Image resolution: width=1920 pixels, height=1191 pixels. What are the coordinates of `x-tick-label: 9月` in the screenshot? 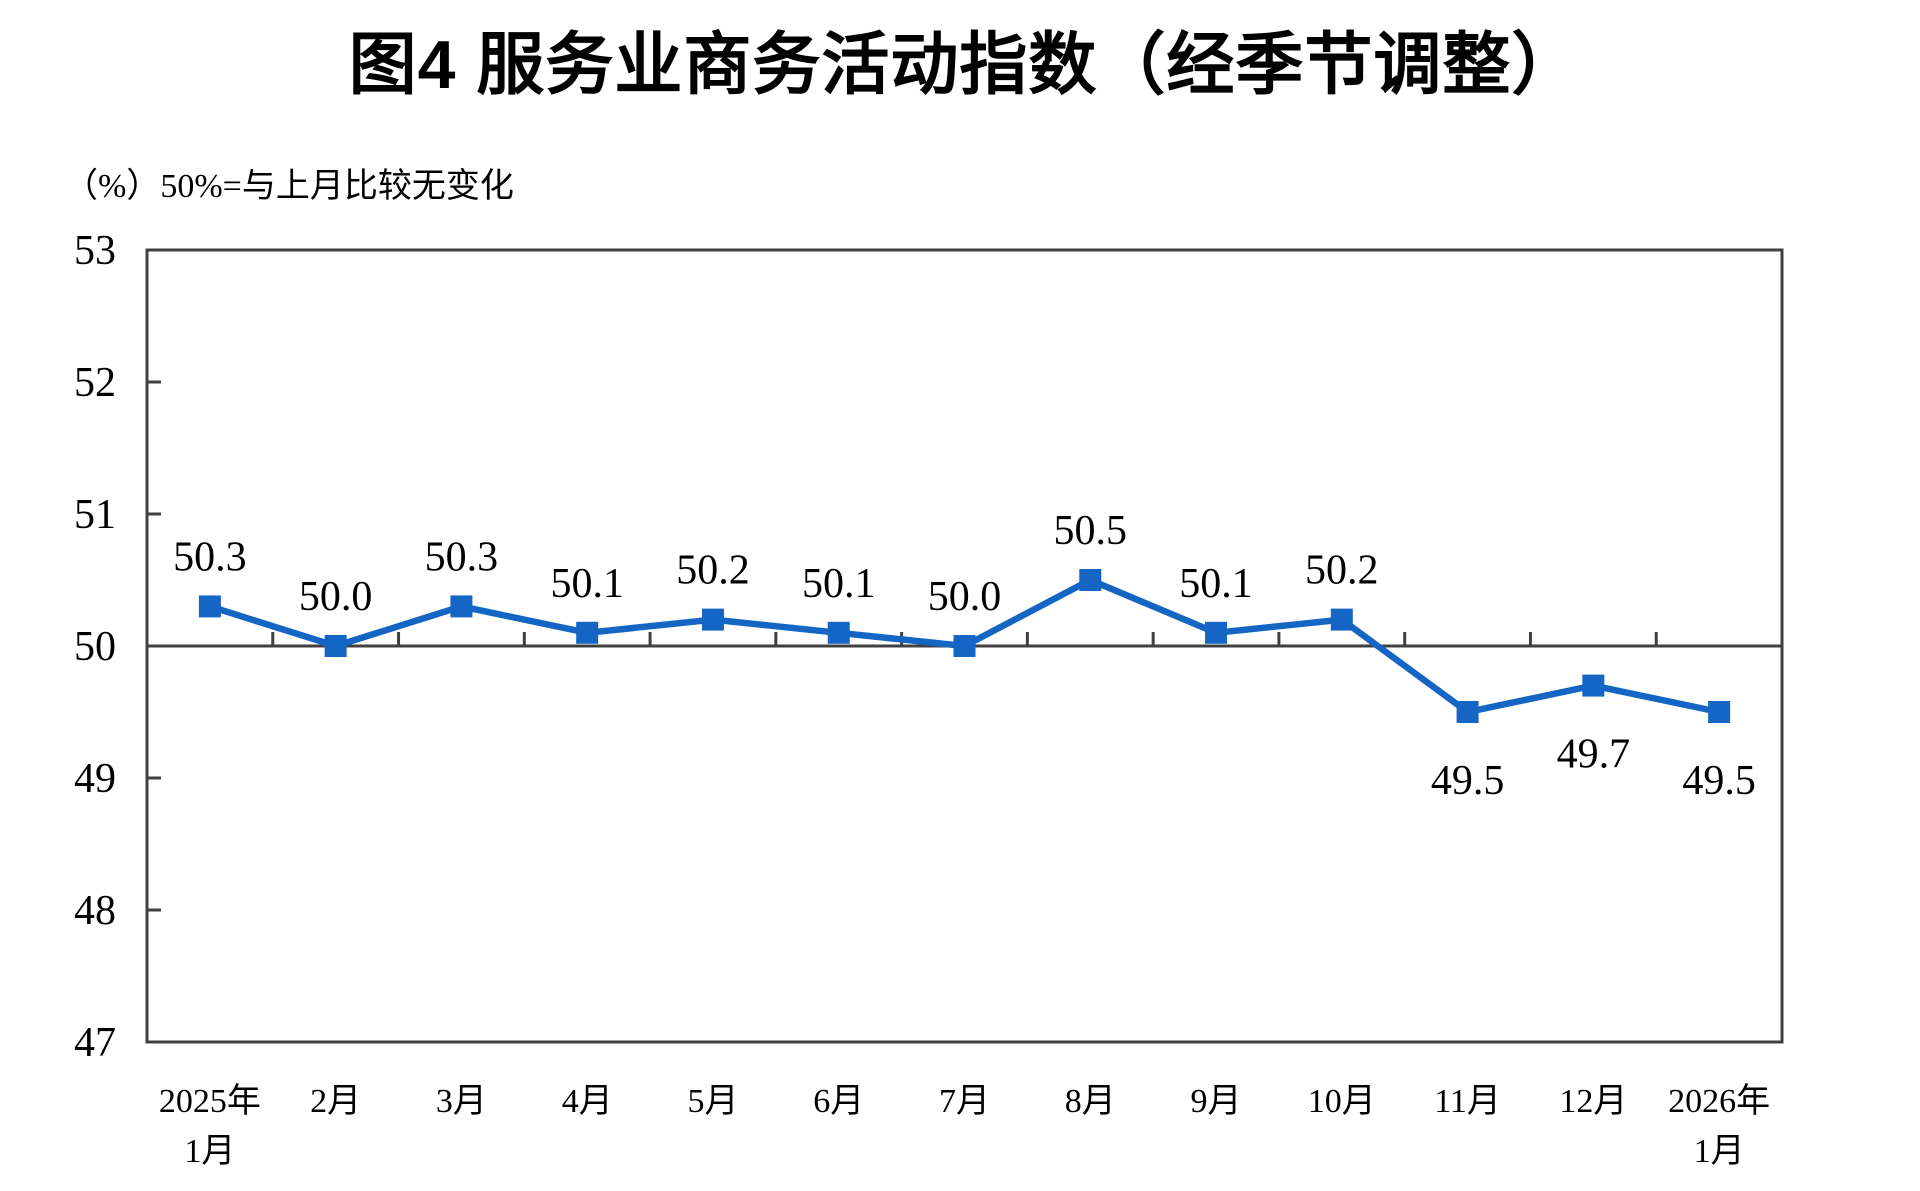 It's located at (1216, 1101).